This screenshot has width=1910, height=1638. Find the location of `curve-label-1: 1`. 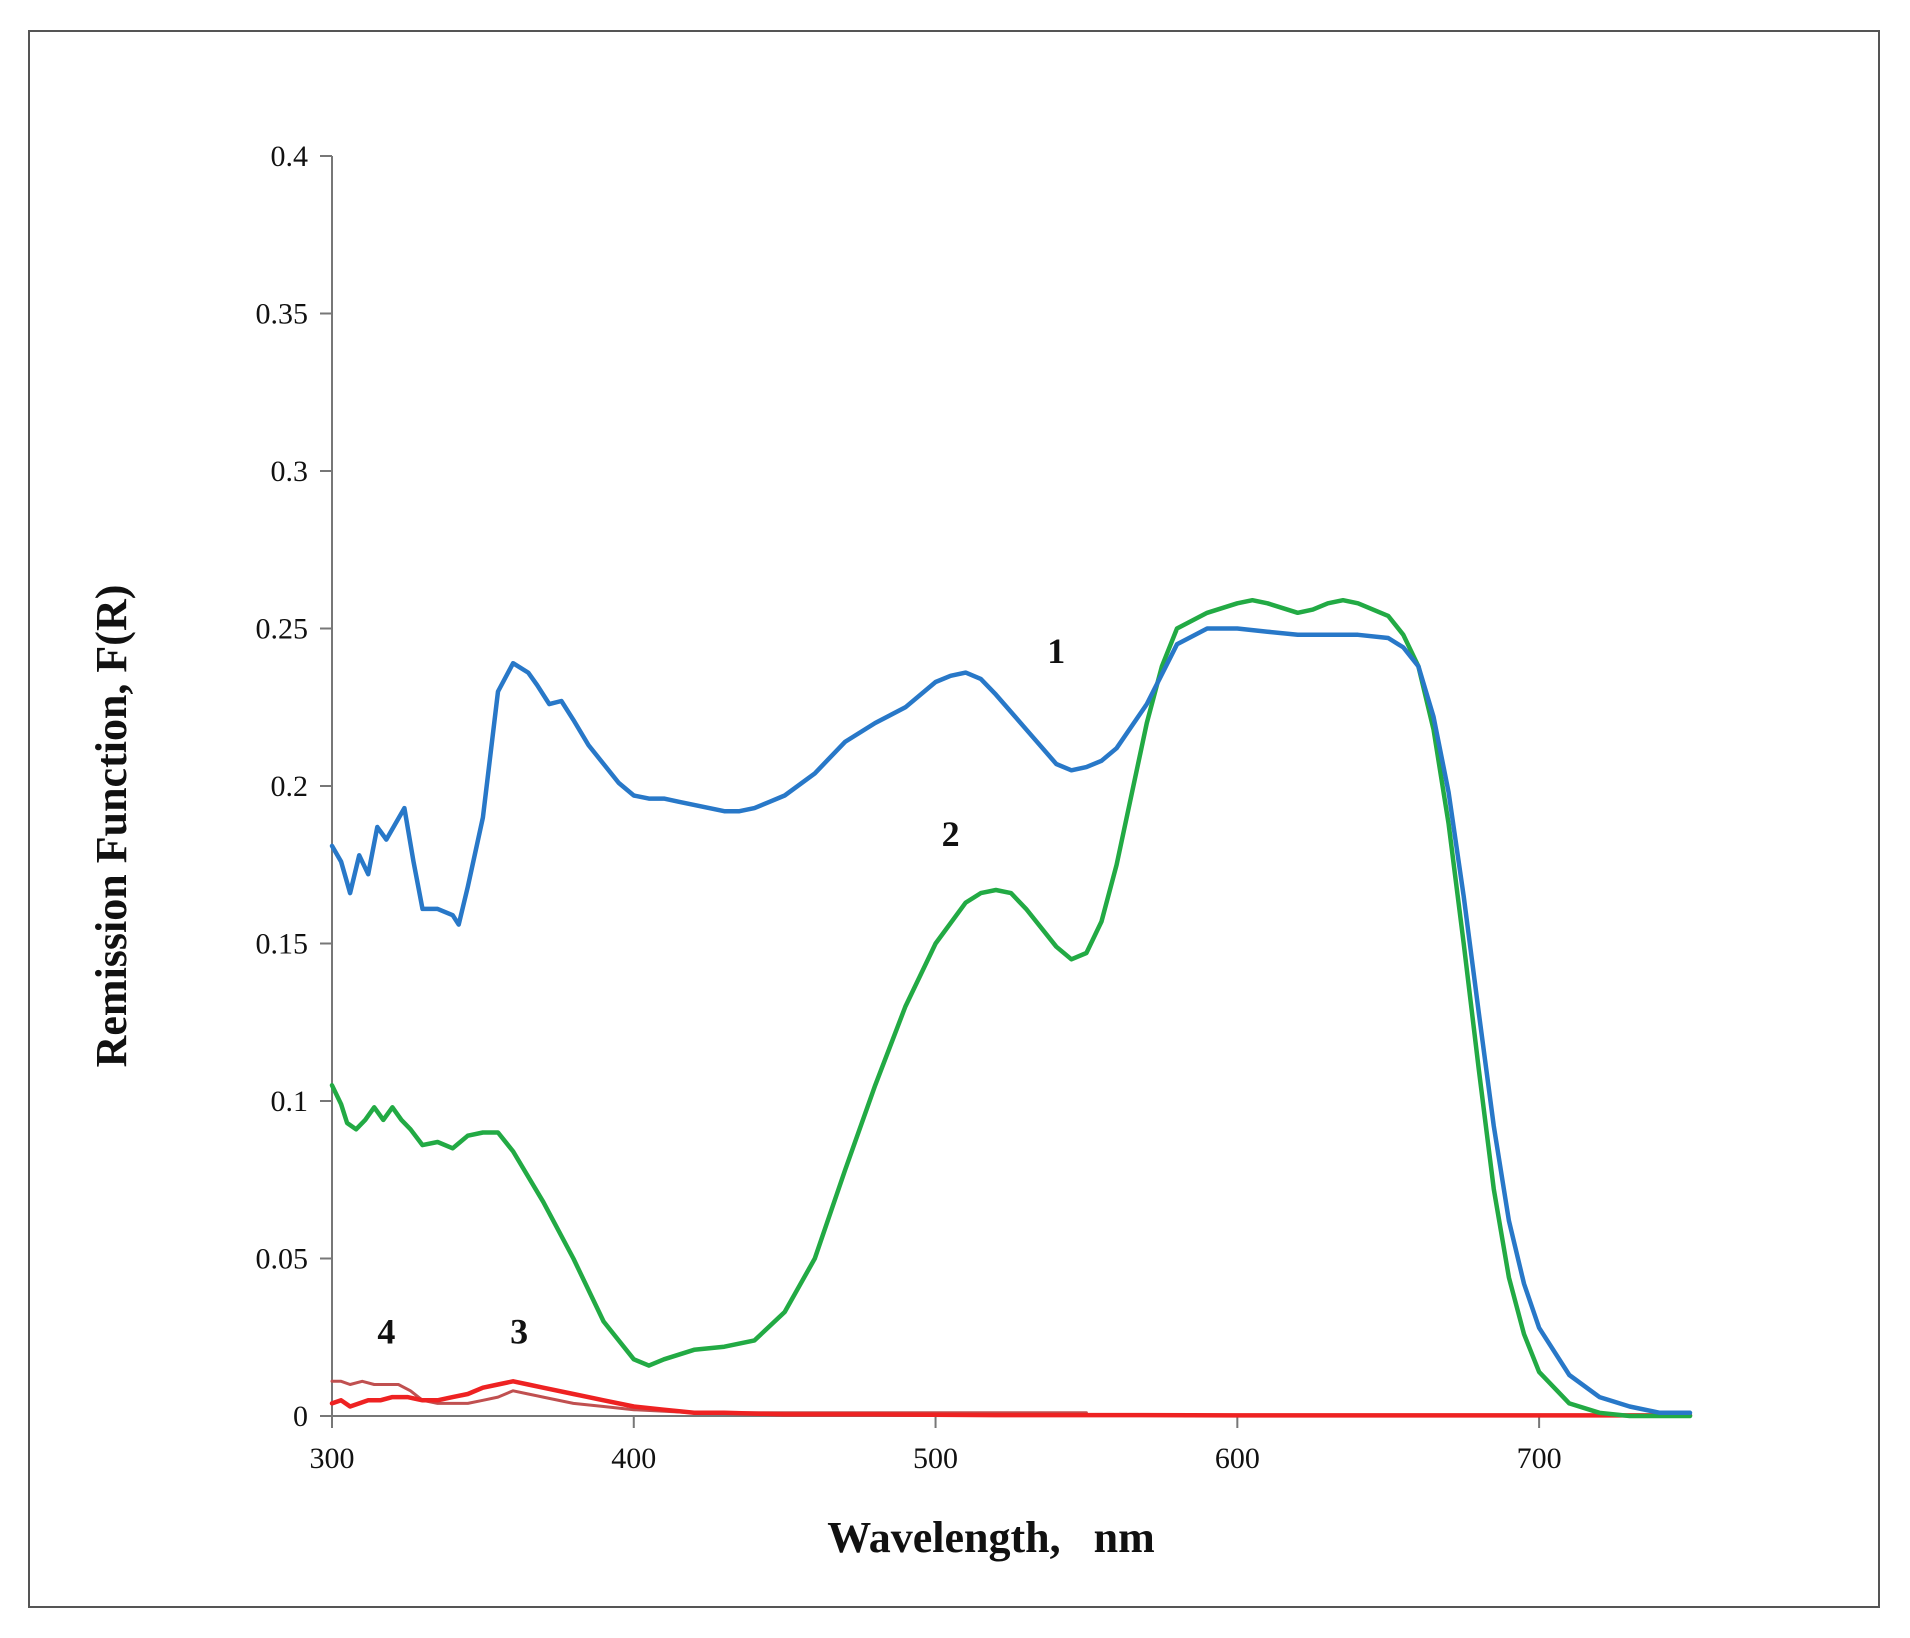

curve-label-1: 1 is located at coordinates (1056, 651).